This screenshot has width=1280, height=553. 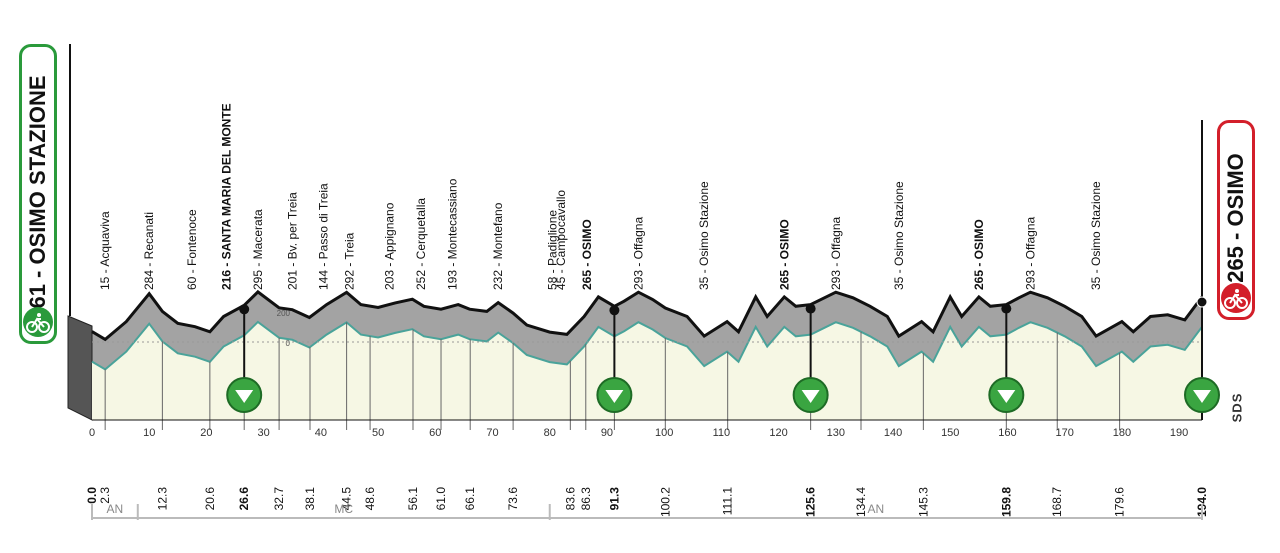 What do you see at coordinates (92, 433) in the screenshot?
I see `x-tick-label: 0` at bounding box center [92, 433].